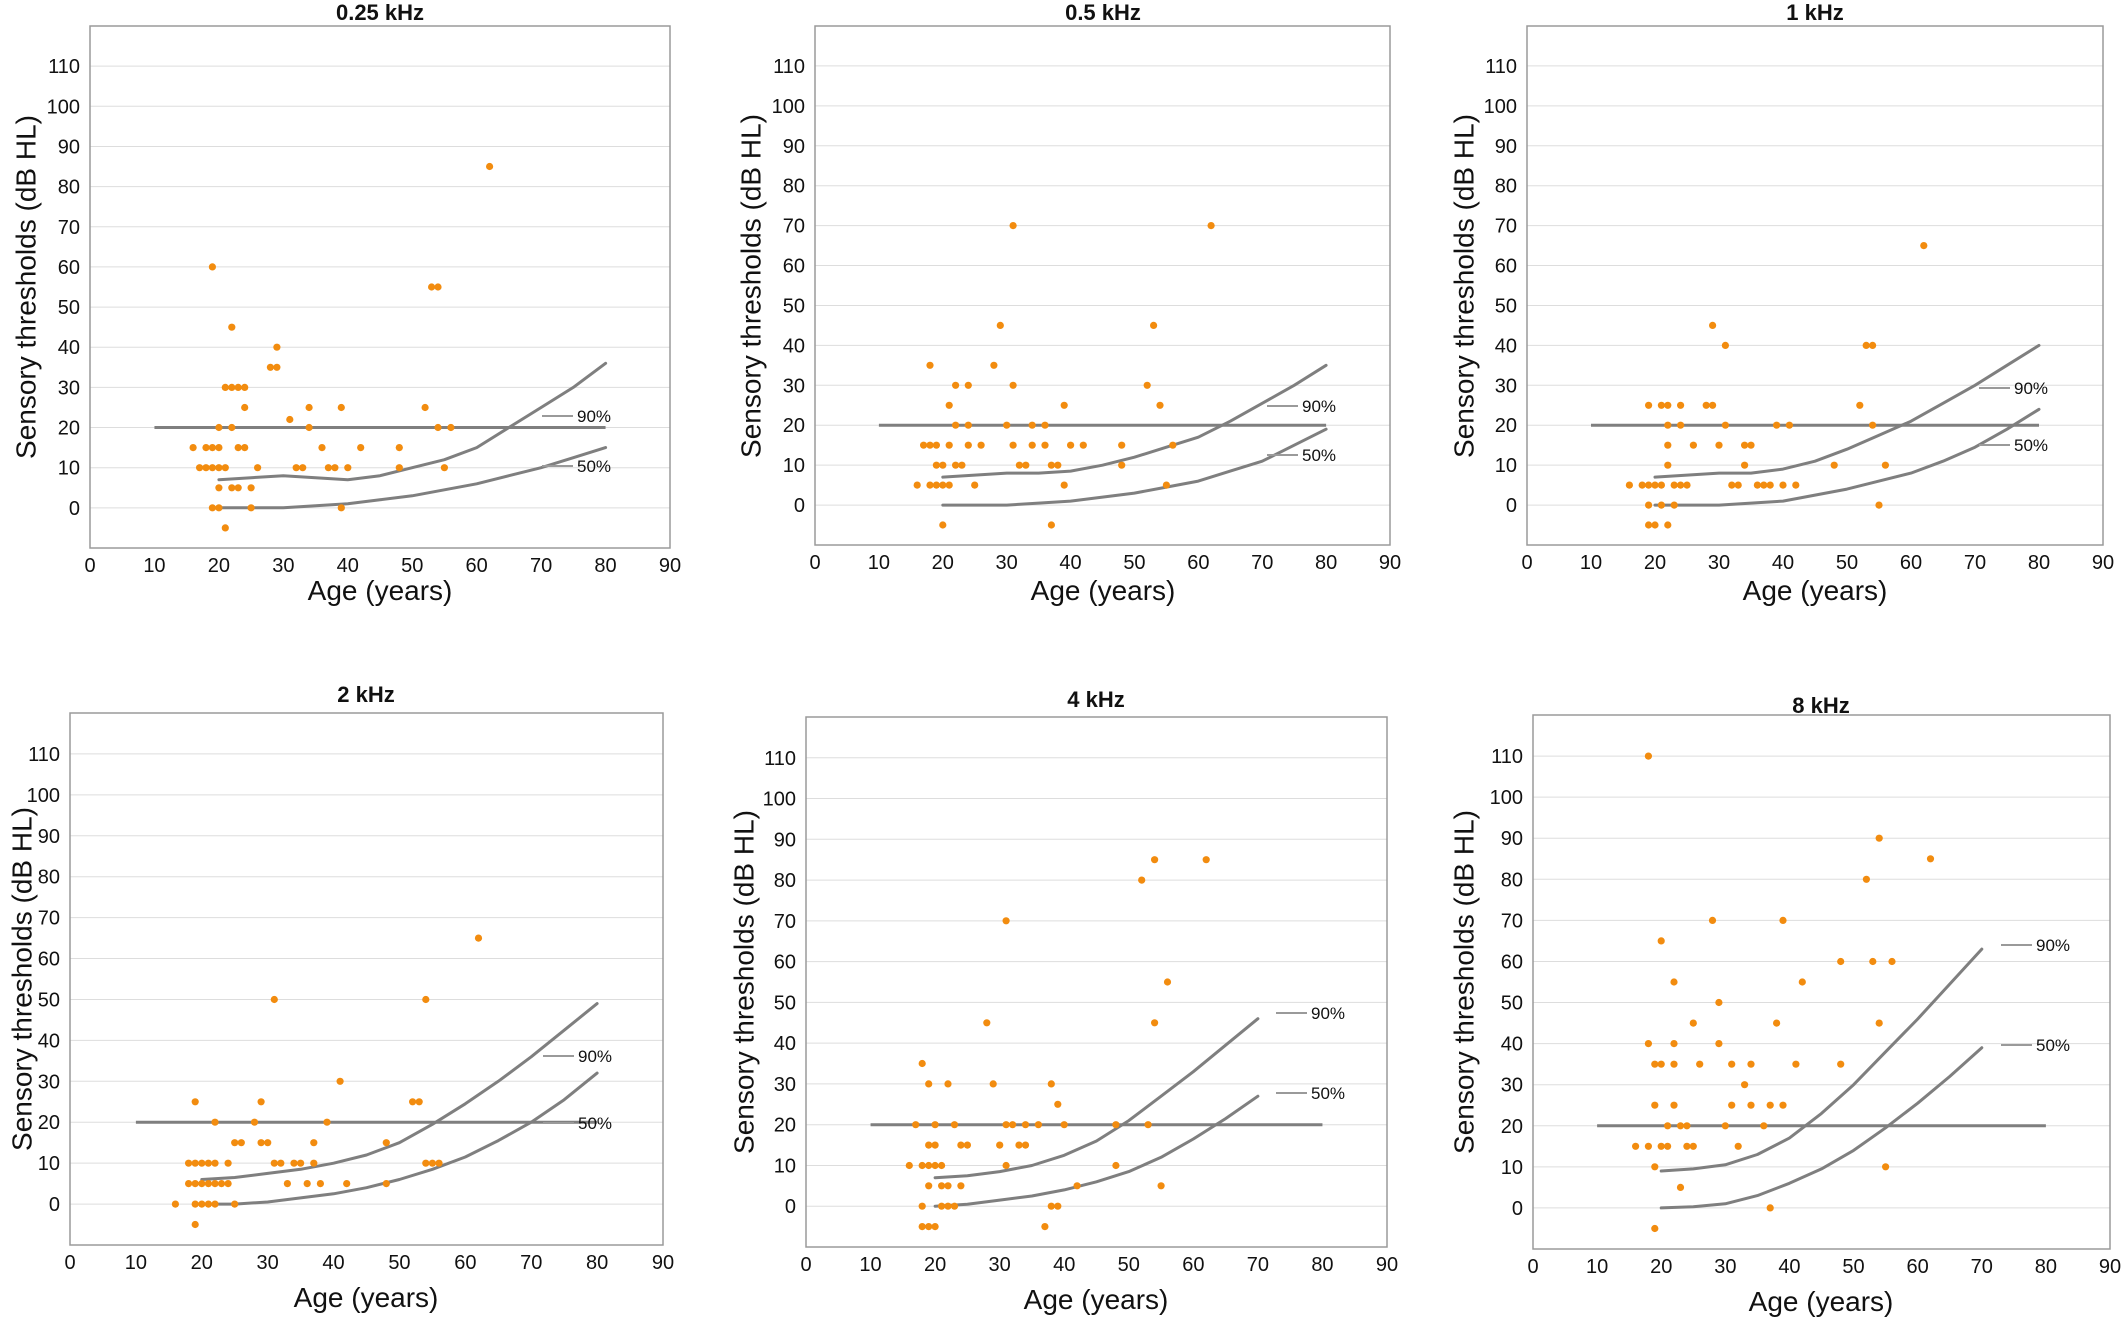 Image resolution: width=2128 pixels, height=1317 pixels. What do you see at coordinates (1506, 187) in the screenshot?
I see `y-tick-label: 80` at bounding box center [1506, 187].